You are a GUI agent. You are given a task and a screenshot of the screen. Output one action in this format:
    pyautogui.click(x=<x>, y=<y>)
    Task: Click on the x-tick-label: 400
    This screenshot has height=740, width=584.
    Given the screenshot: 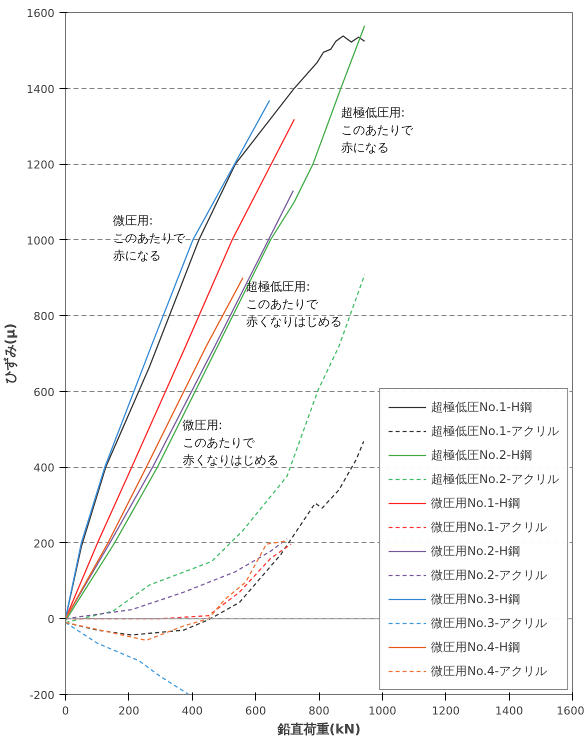 What is the action you would take?
    pyautogui.click(x=192, y=711)
    